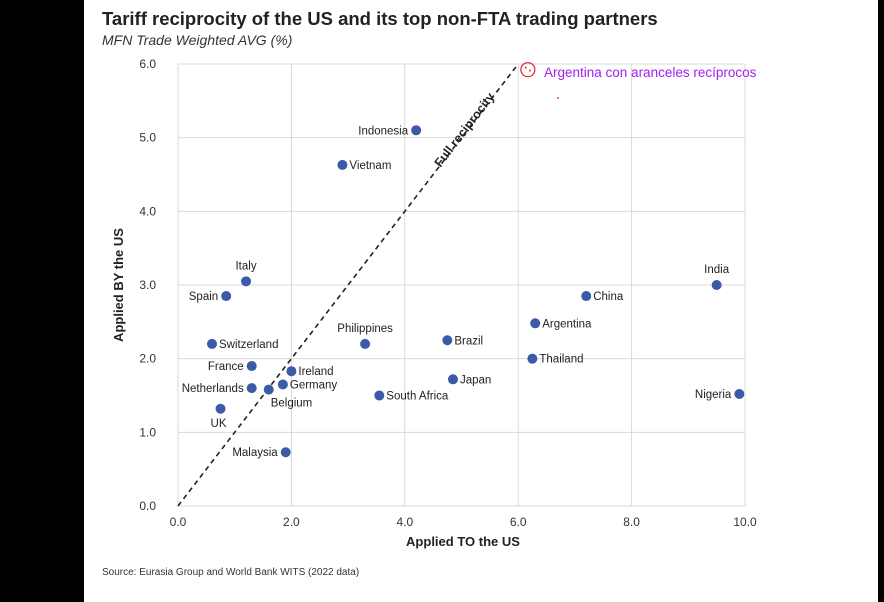 The image size is (884, 602). What do you see at coordinates (717, 270) in the screenshot?
I see `point-label: India` at bounding box center [717, 270].